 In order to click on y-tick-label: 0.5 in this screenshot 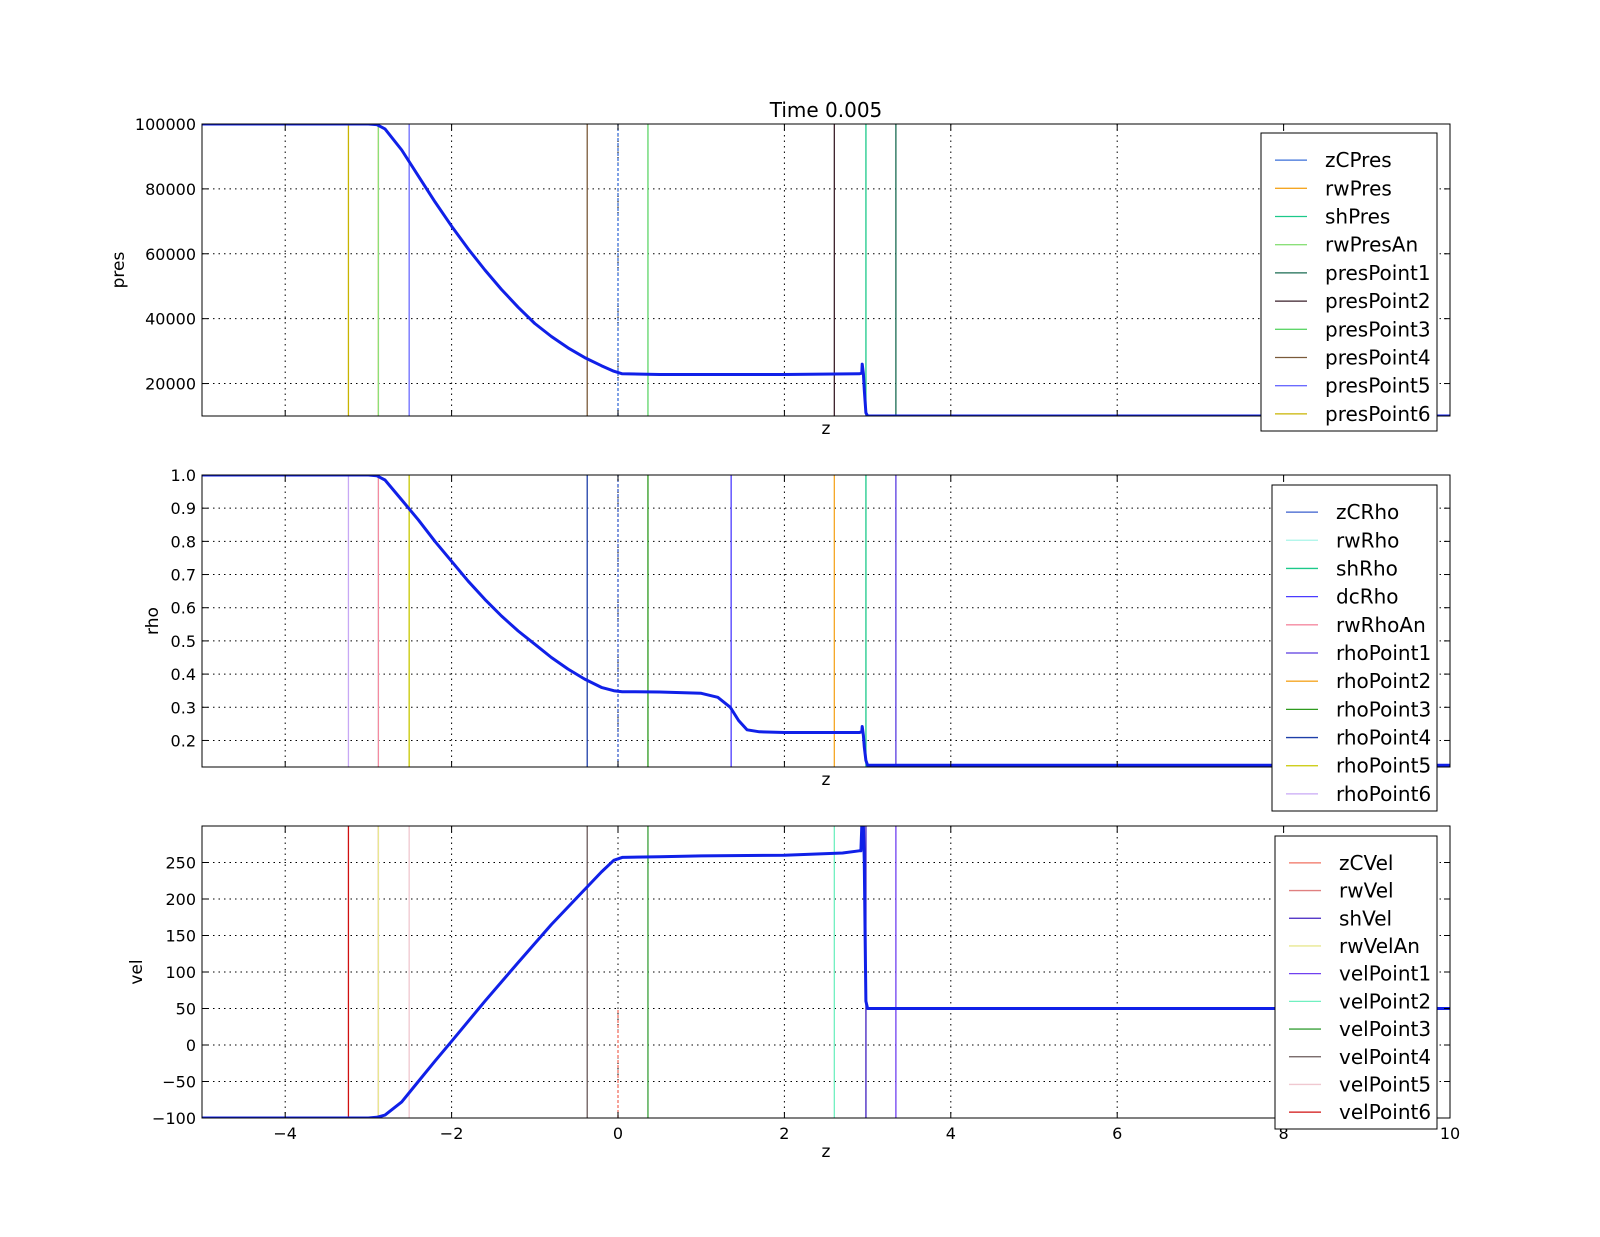, I will do `click(183, 641)`.